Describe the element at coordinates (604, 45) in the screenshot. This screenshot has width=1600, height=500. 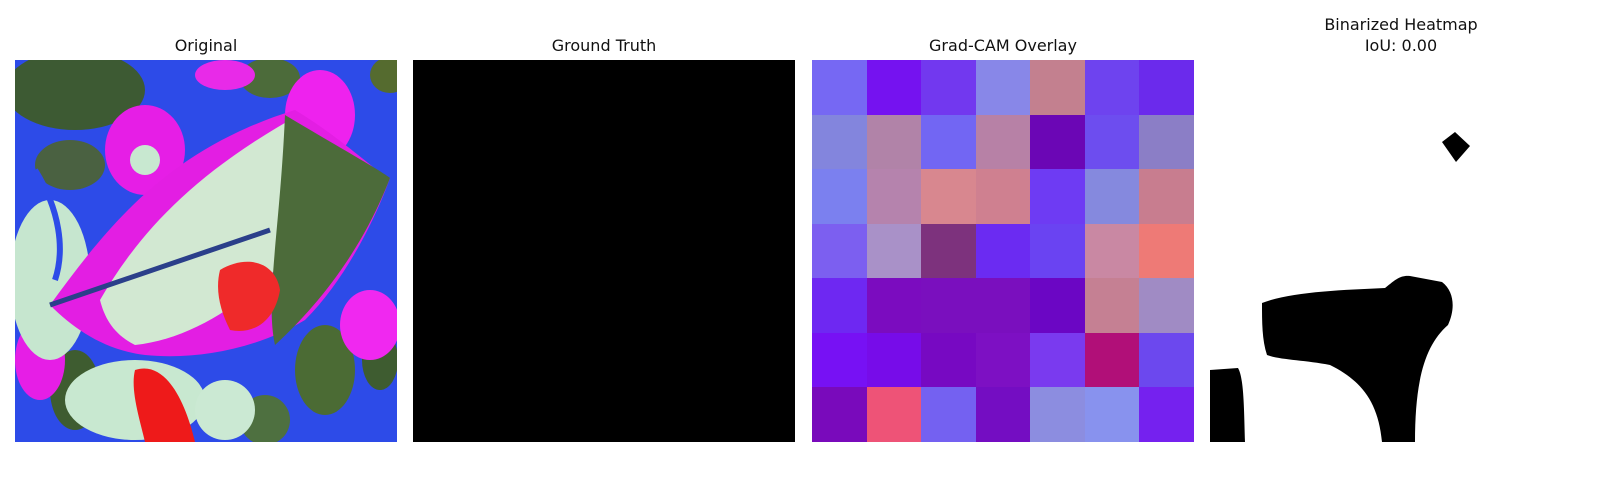
I see `ground-truth-title: Ground Truth` at that location.